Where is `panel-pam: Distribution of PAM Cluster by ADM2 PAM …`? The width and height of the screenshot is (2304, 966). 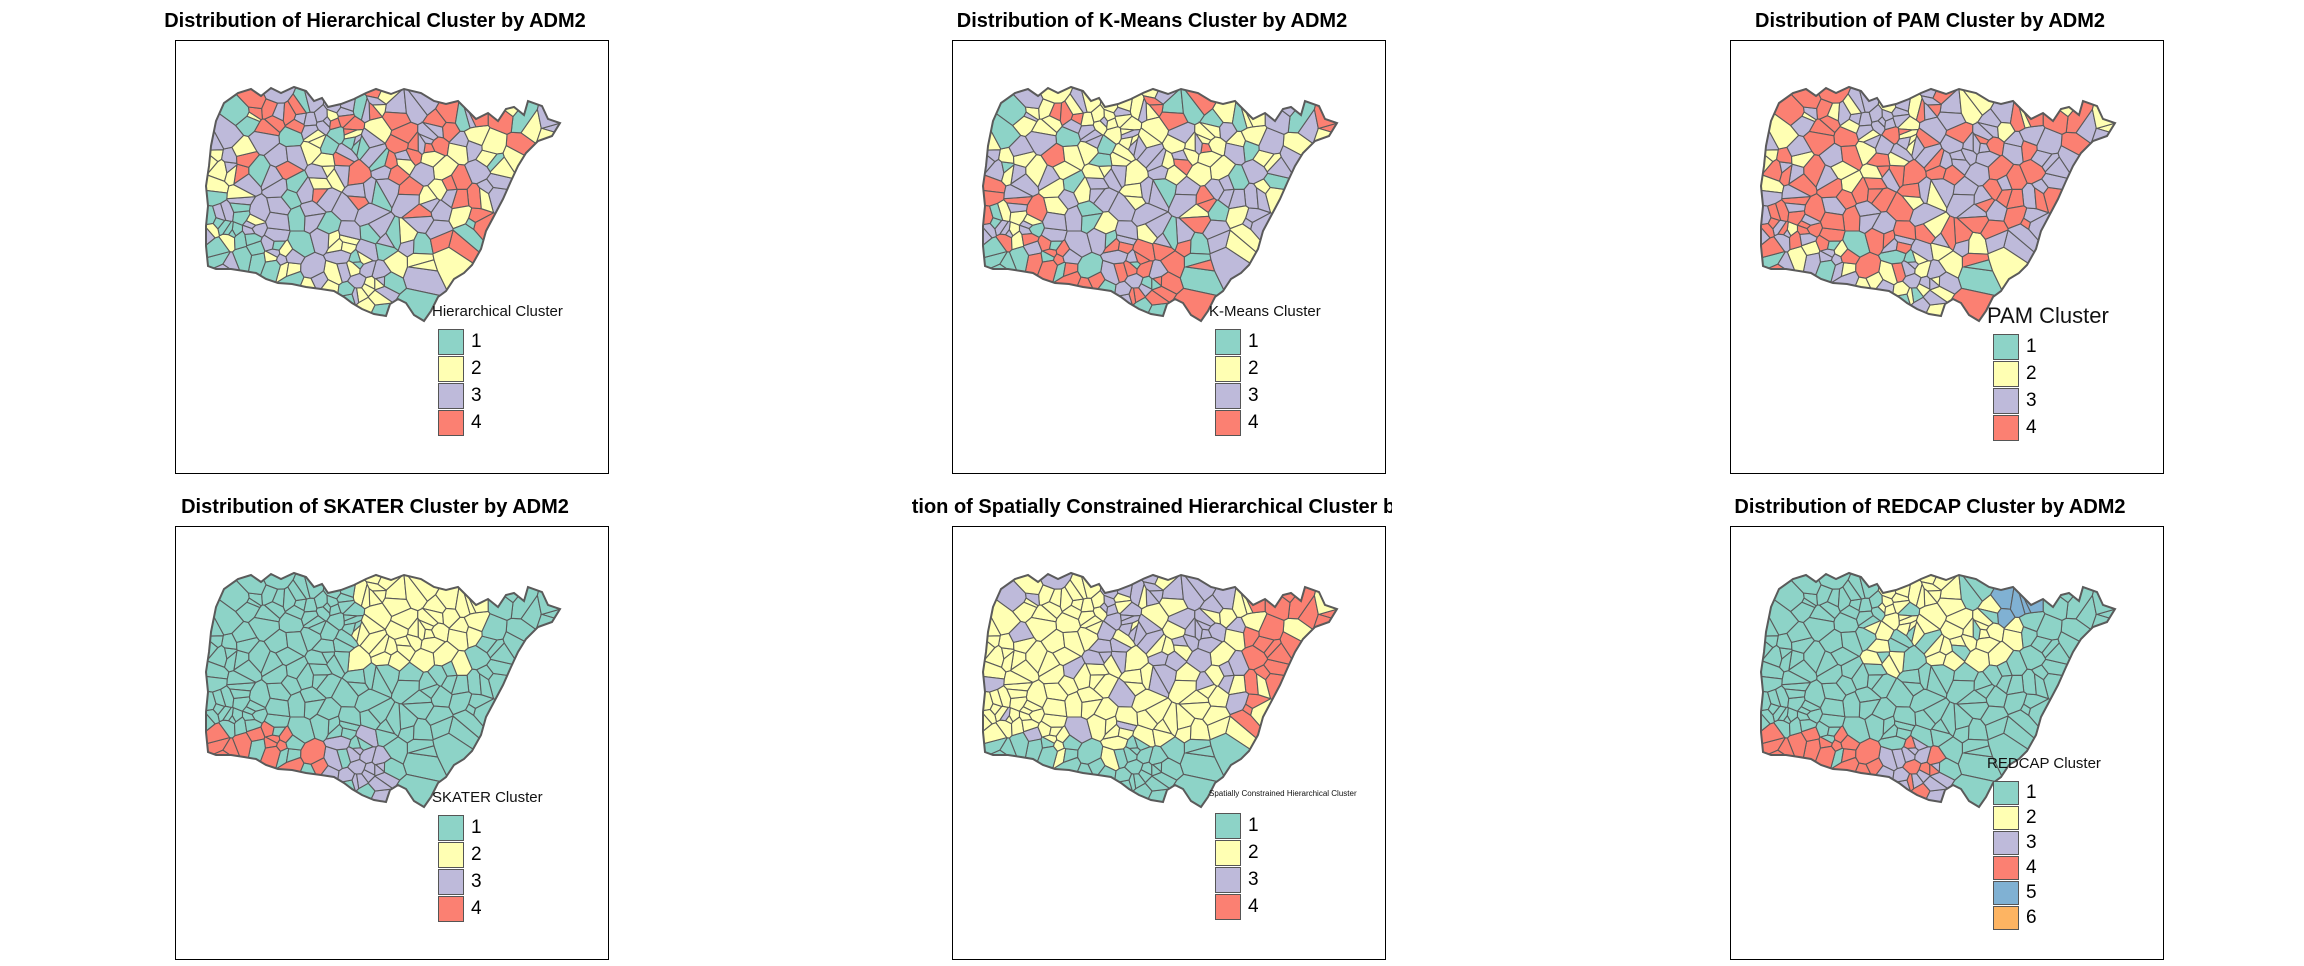
panel-pam: Distribution of PAM Cluster by ADM2 PAM … is located at coordinates (1930, 240).